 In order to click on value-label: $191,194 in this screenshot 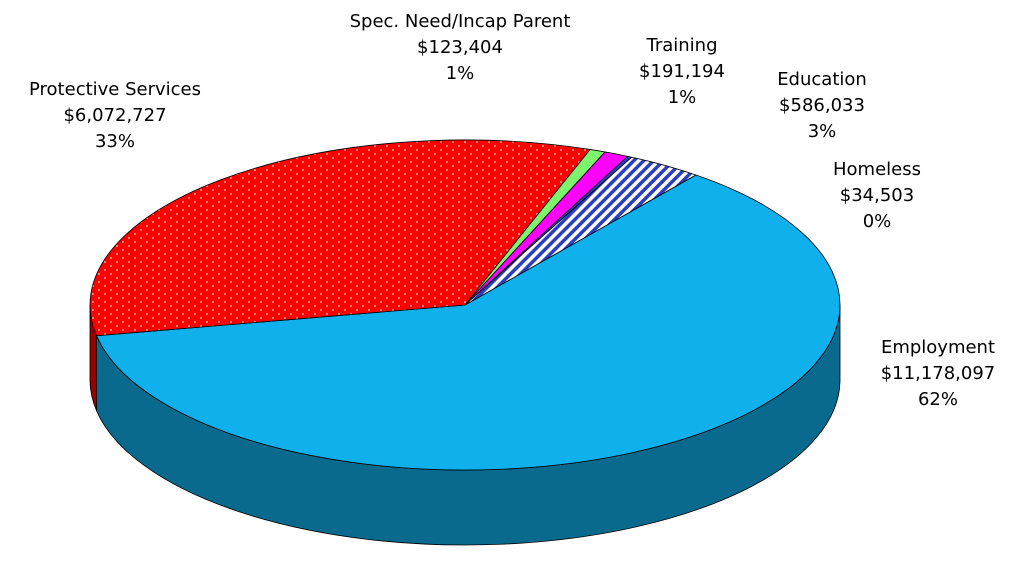, I will do `click(682, 71)`.